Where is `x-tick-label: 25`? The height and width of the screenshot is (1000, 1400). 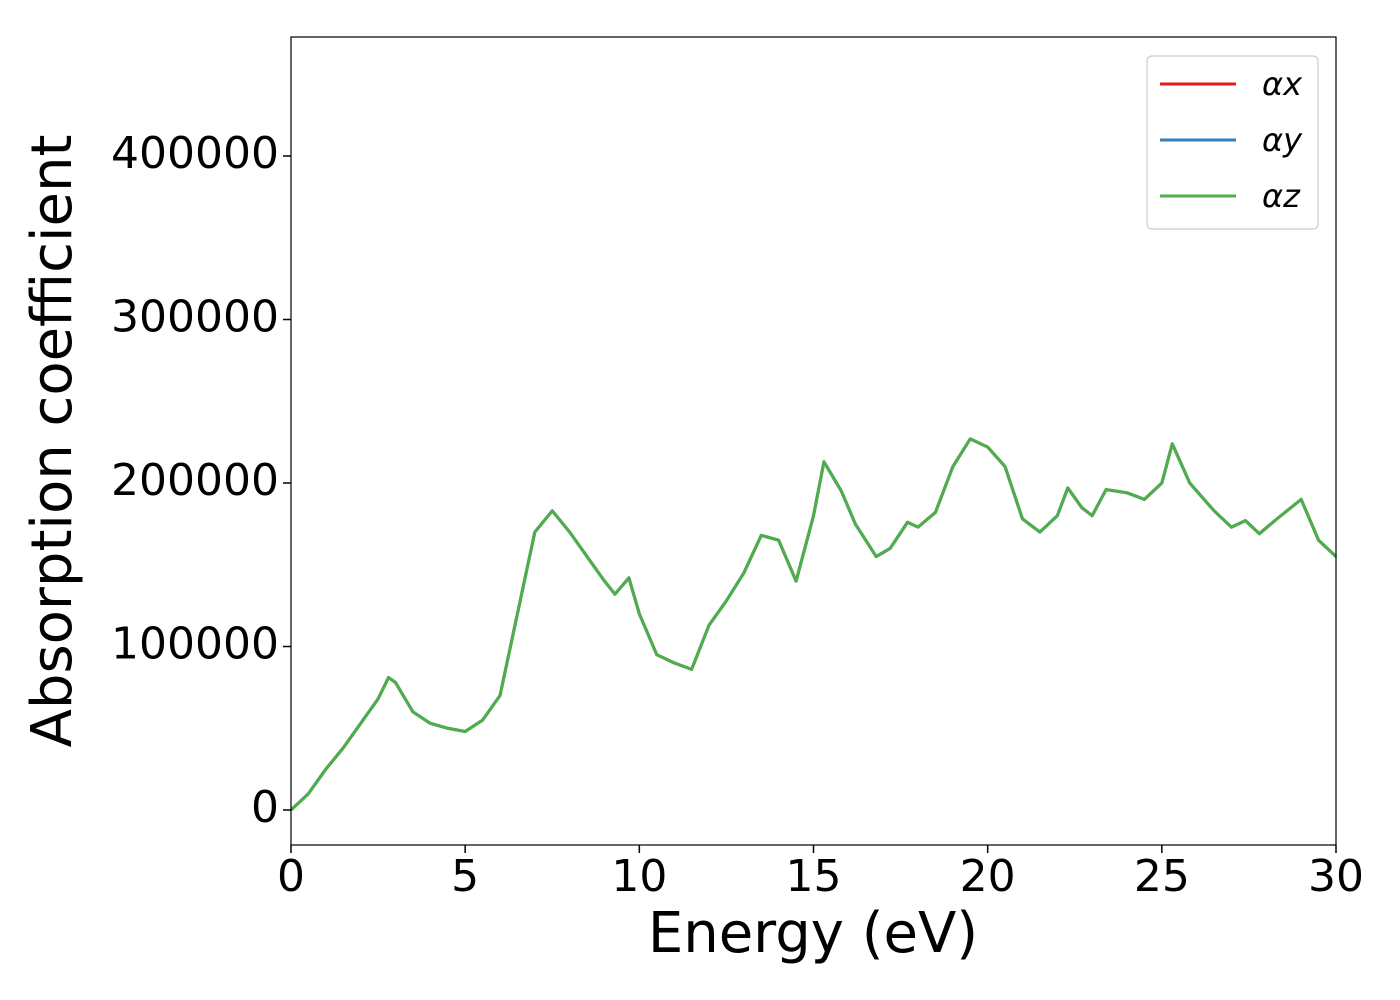
x-tick-label: 25 is located at coordinates (1162, 876).